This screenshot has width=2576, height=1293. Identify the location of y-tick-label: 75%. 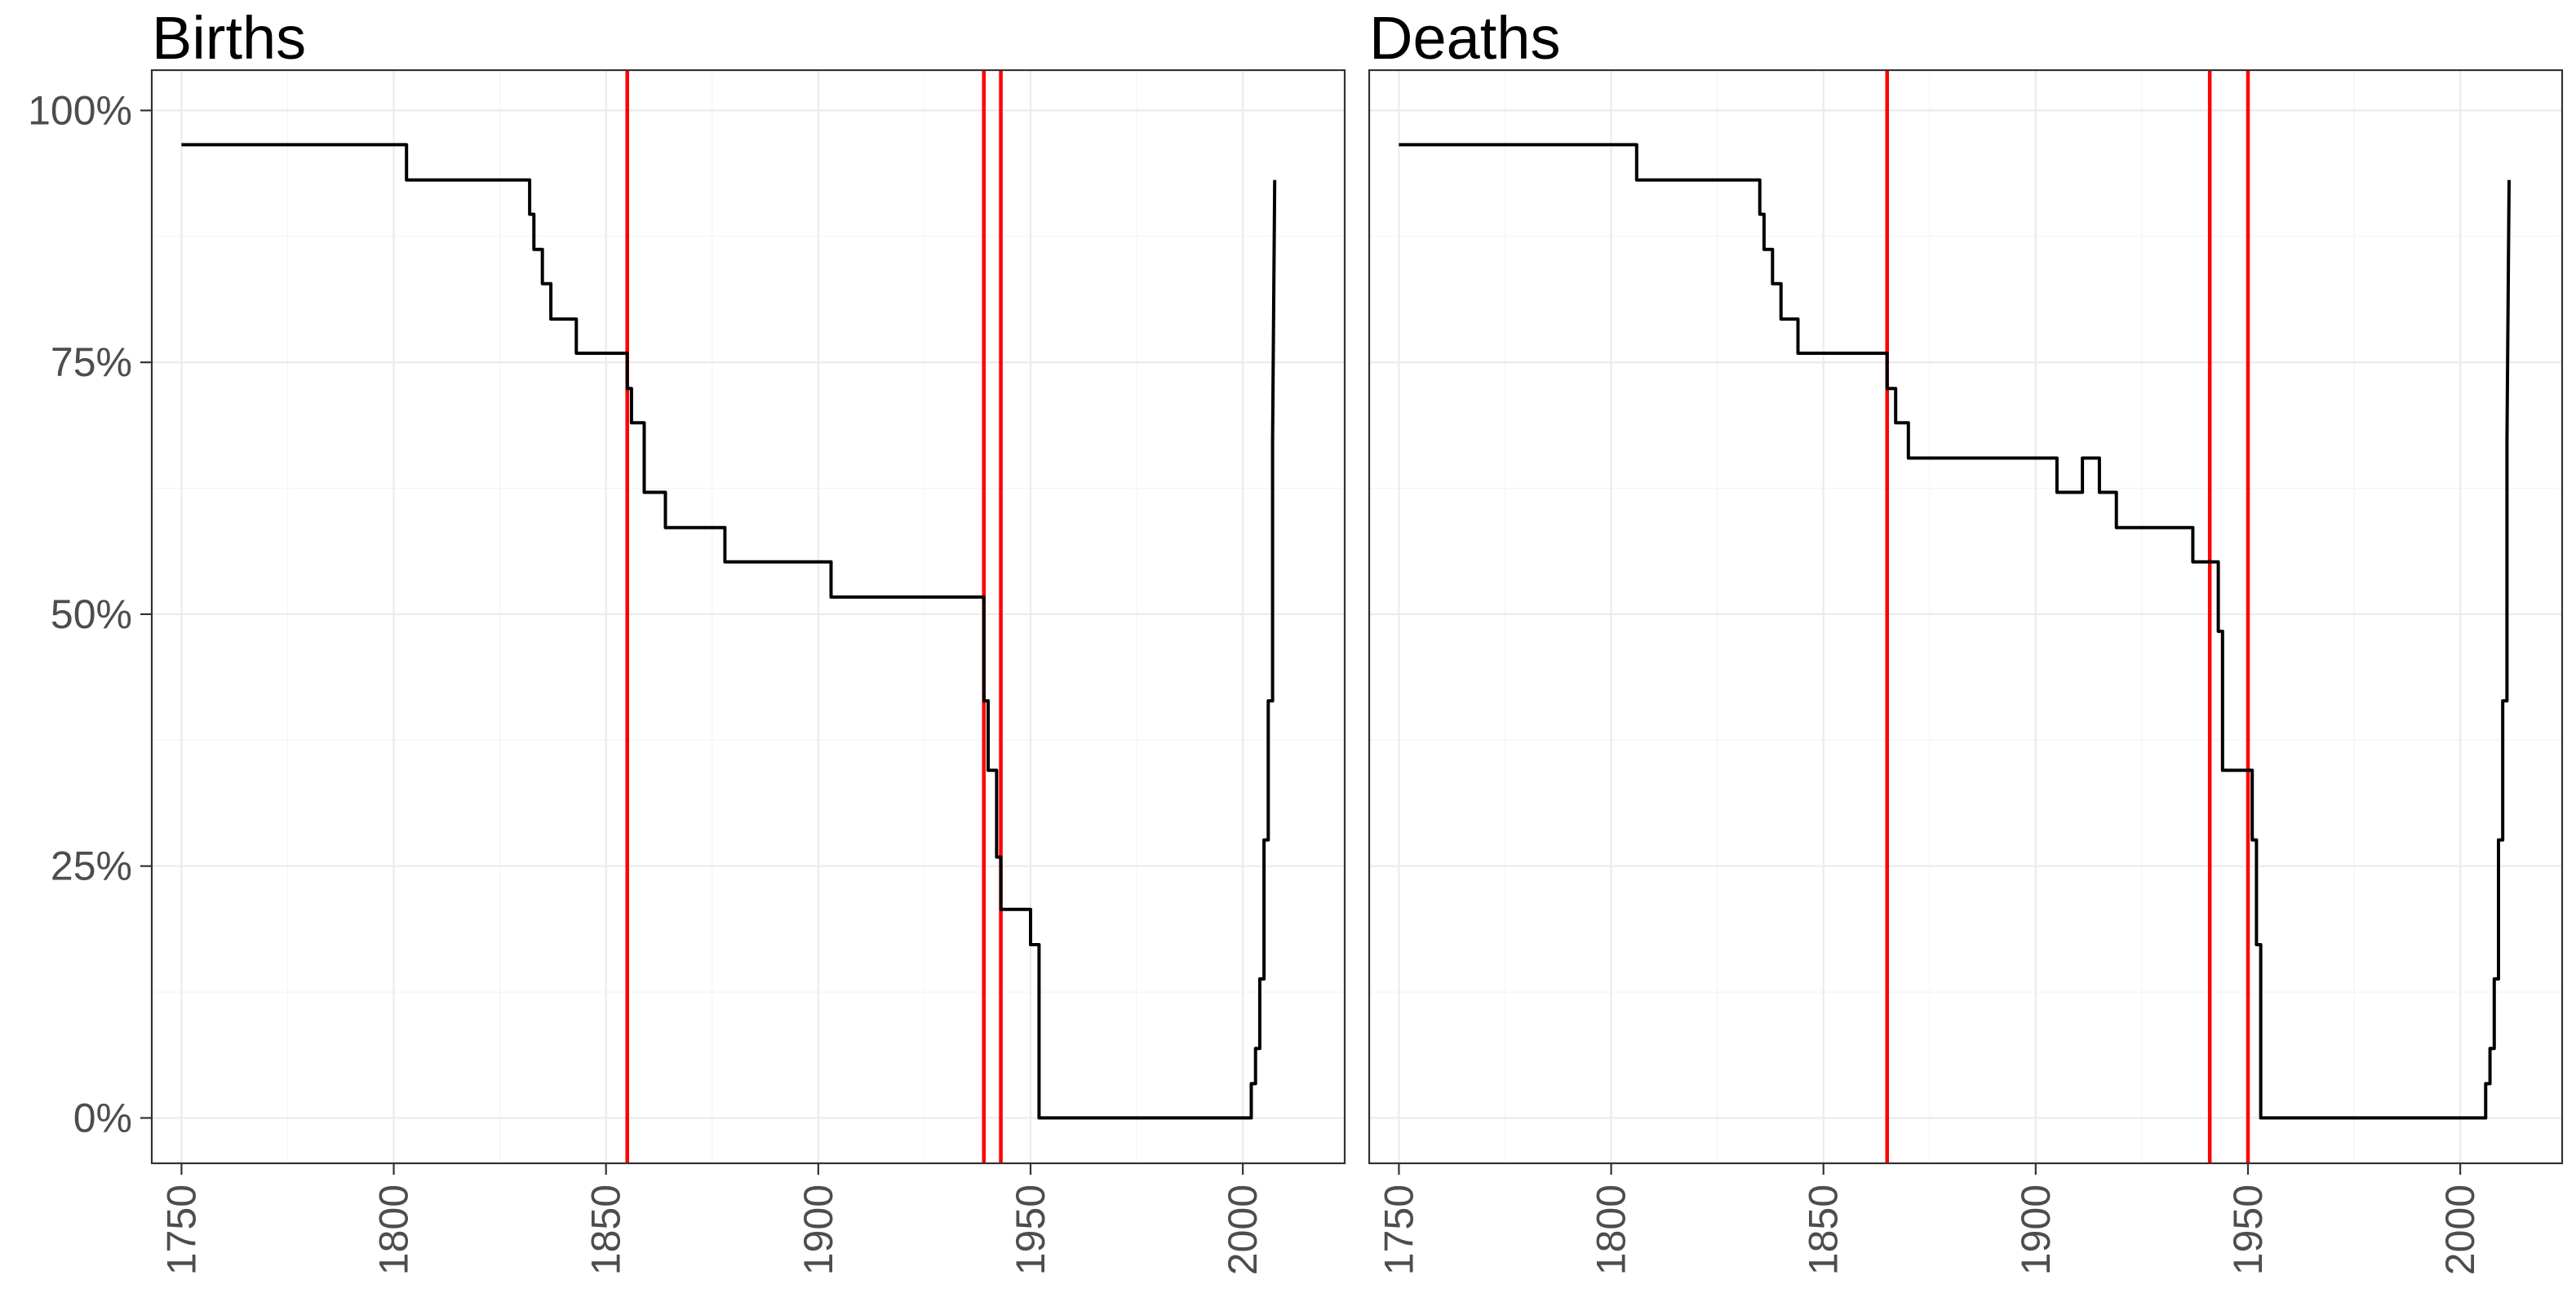
(91, 362).